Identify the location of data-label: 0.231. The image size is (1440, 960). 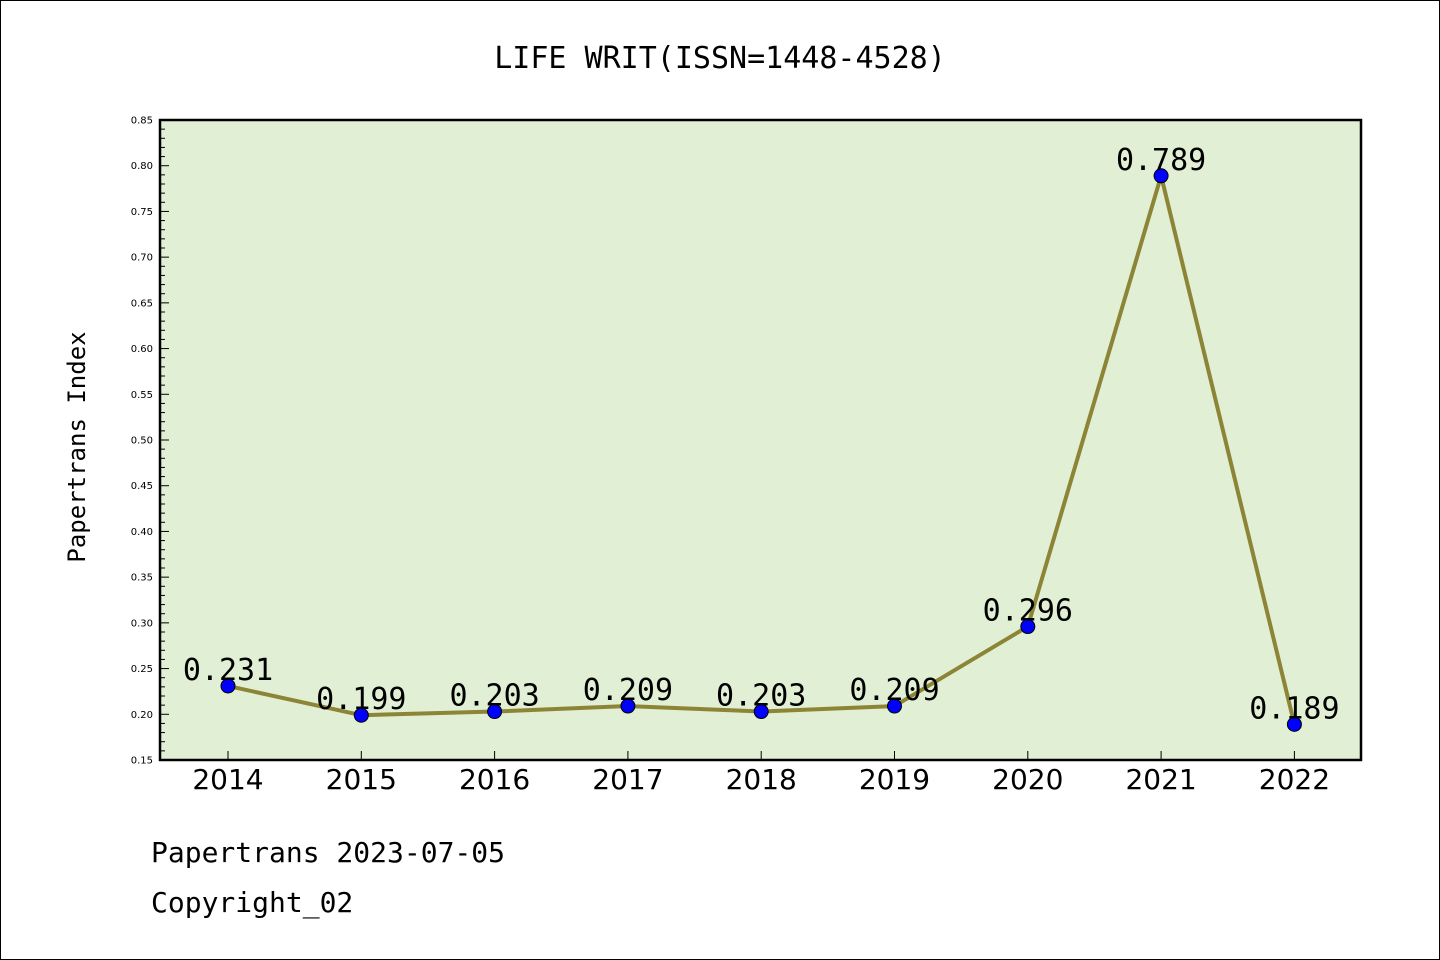
(228, 670).